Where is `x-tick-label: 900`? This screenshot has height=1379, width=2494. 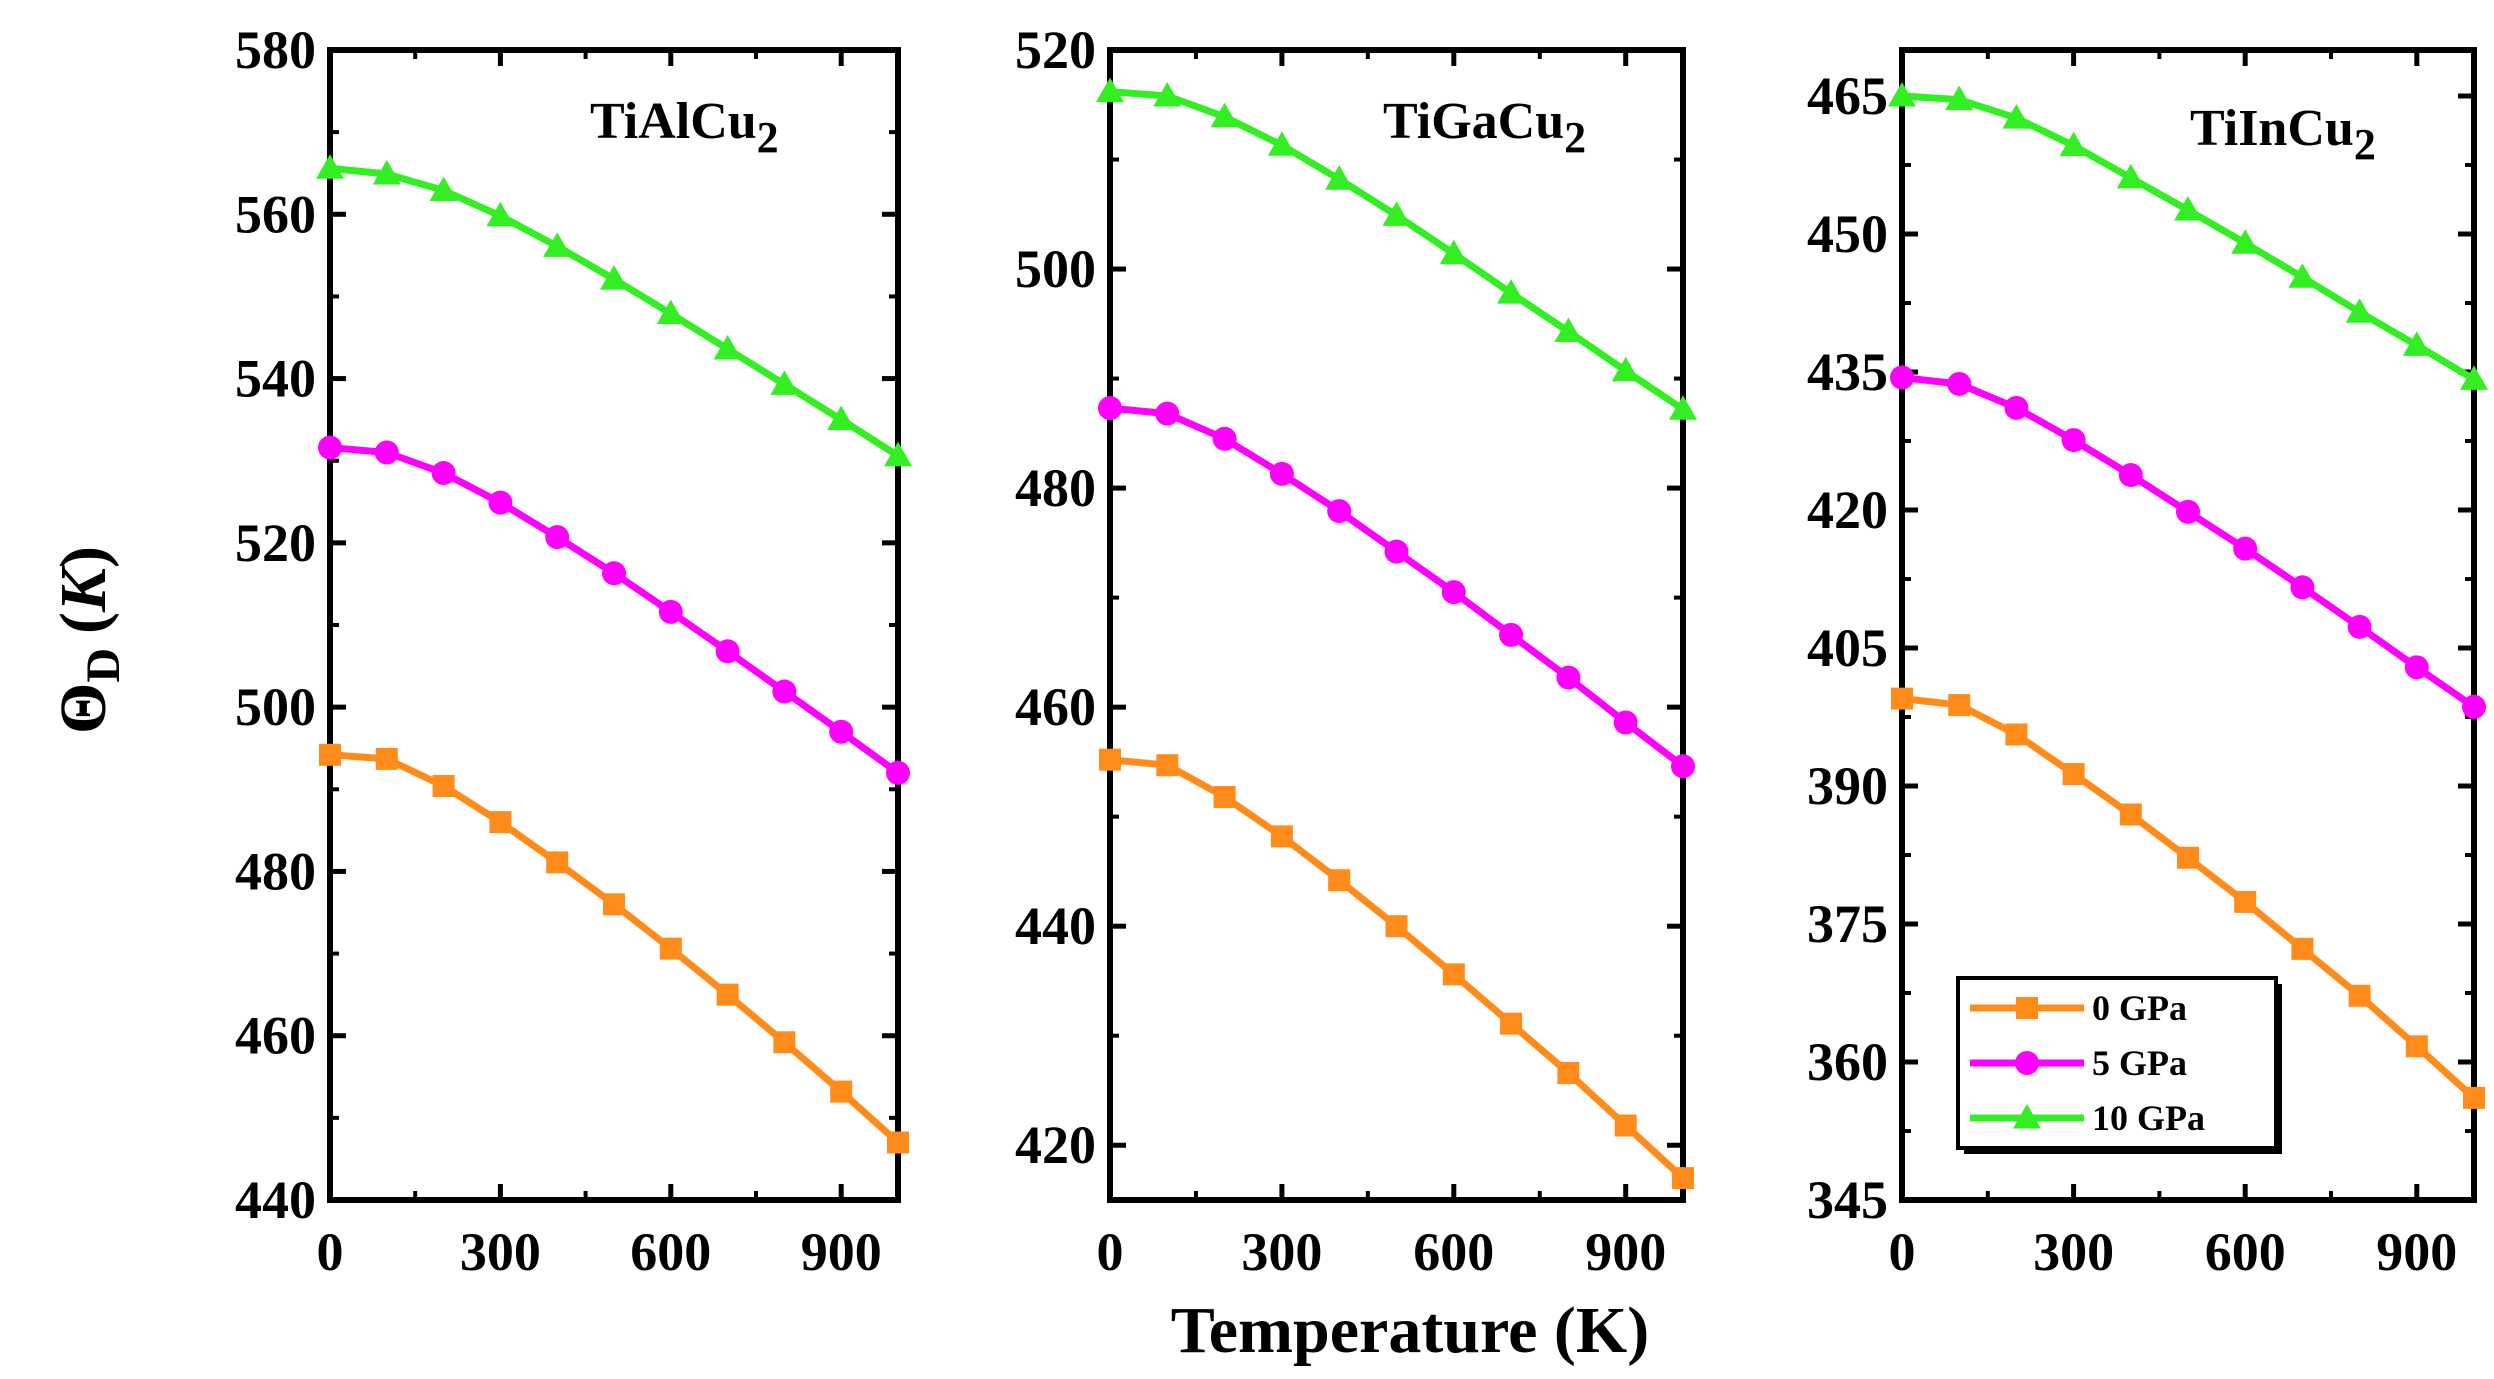 x-tick-label: 900 is located at coordinates (841, 1252).